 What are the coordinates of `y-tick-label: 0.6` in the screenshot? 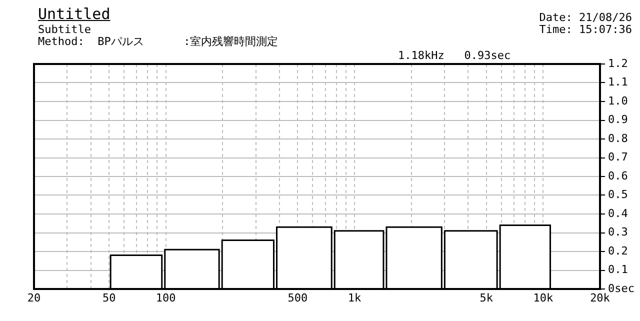 It's located at (618, 175).